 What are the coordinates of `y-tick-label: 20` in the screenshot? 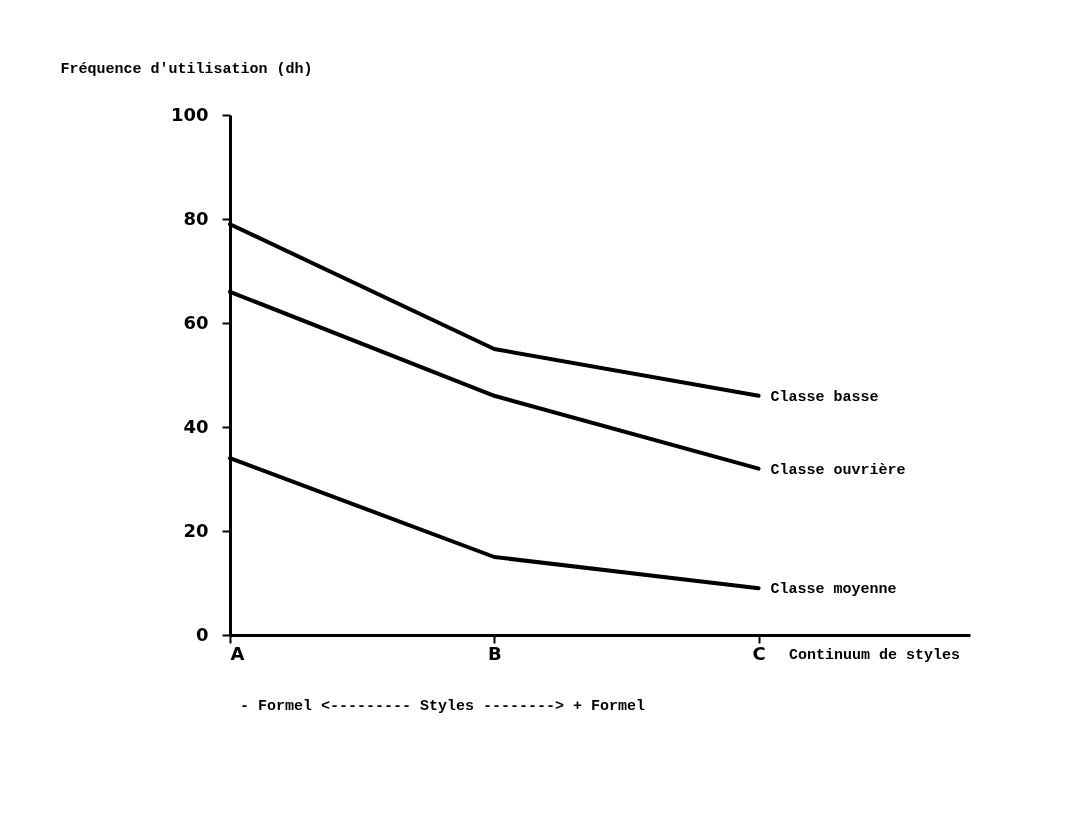 It's located at (196, 530).